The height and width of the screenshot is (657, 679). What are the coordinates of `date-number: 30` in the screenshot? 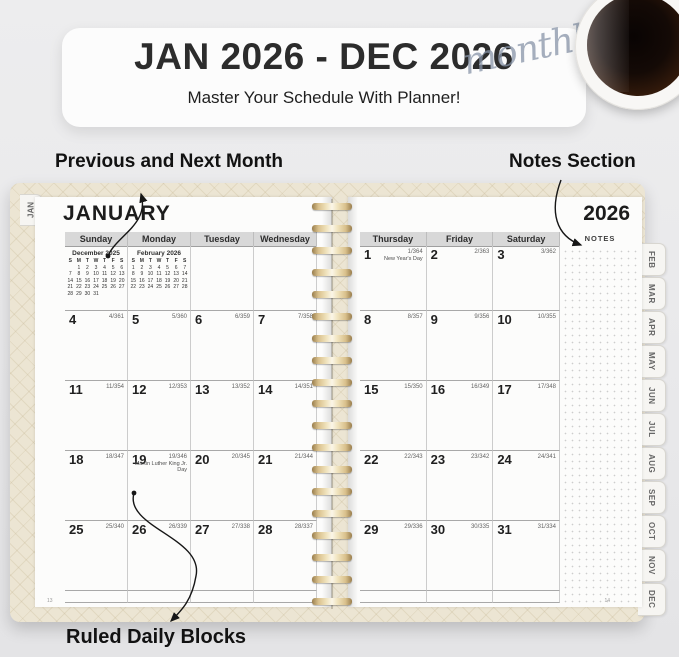 It's located at (438, 529).